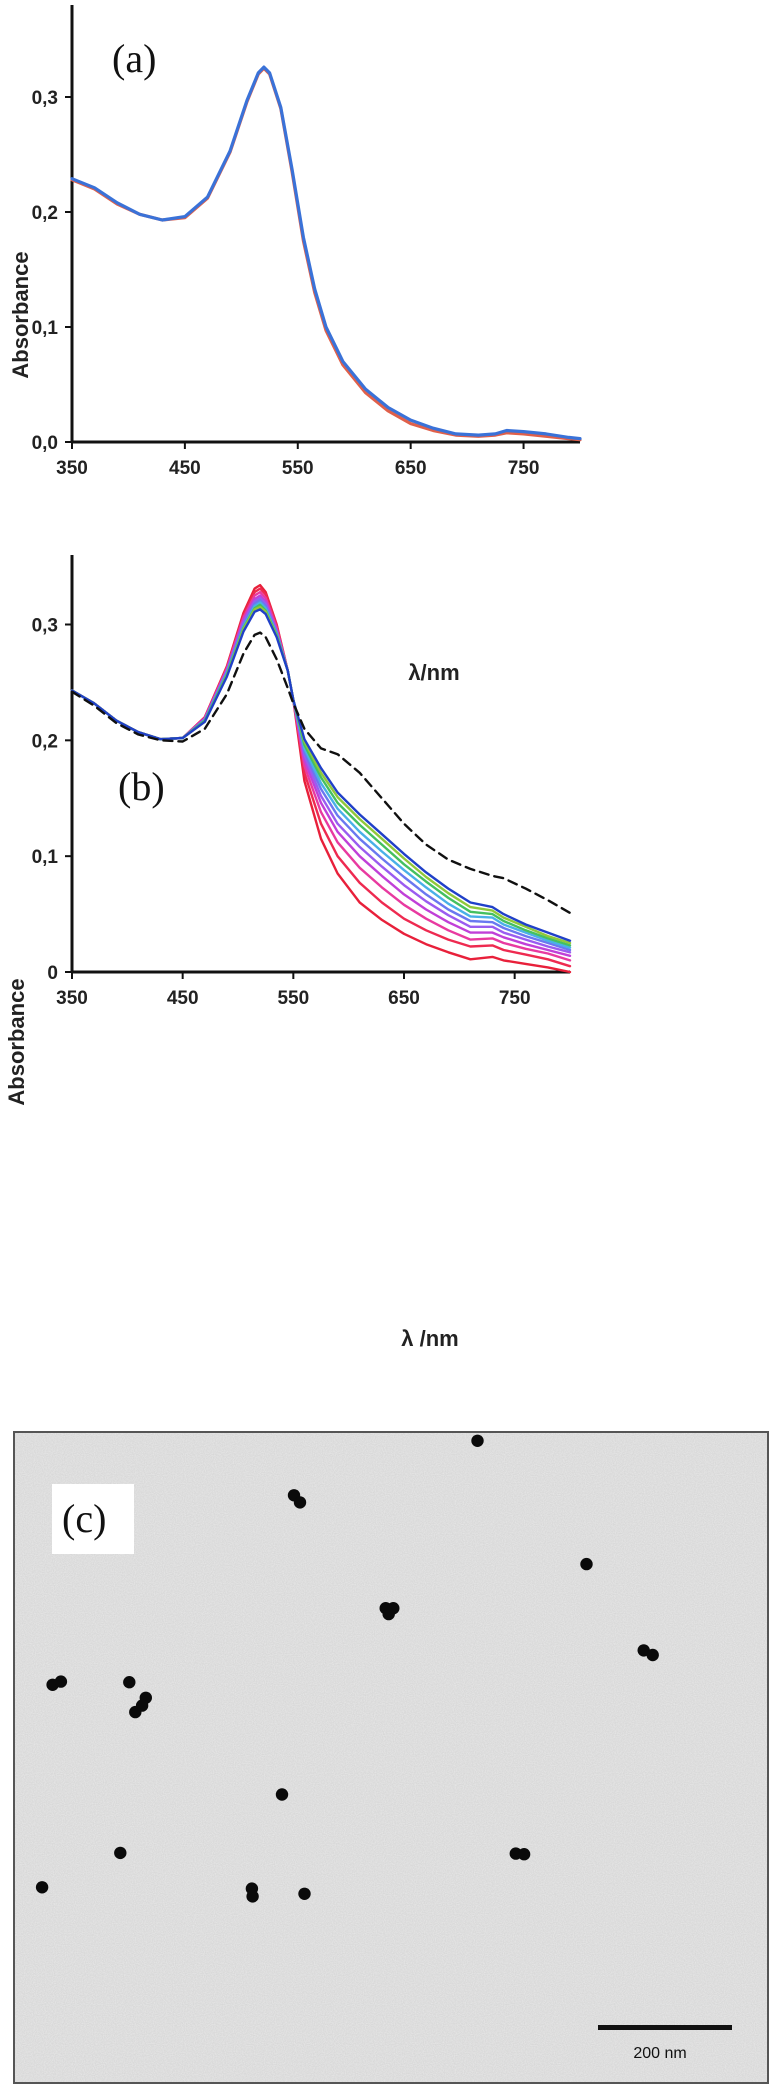 The width and height of the screenshot is (778, 2089). What do you see at coordinates (141, 786) in the screenshot?
I see `panel-b-label: (b)` at bounding box center [141, 786].